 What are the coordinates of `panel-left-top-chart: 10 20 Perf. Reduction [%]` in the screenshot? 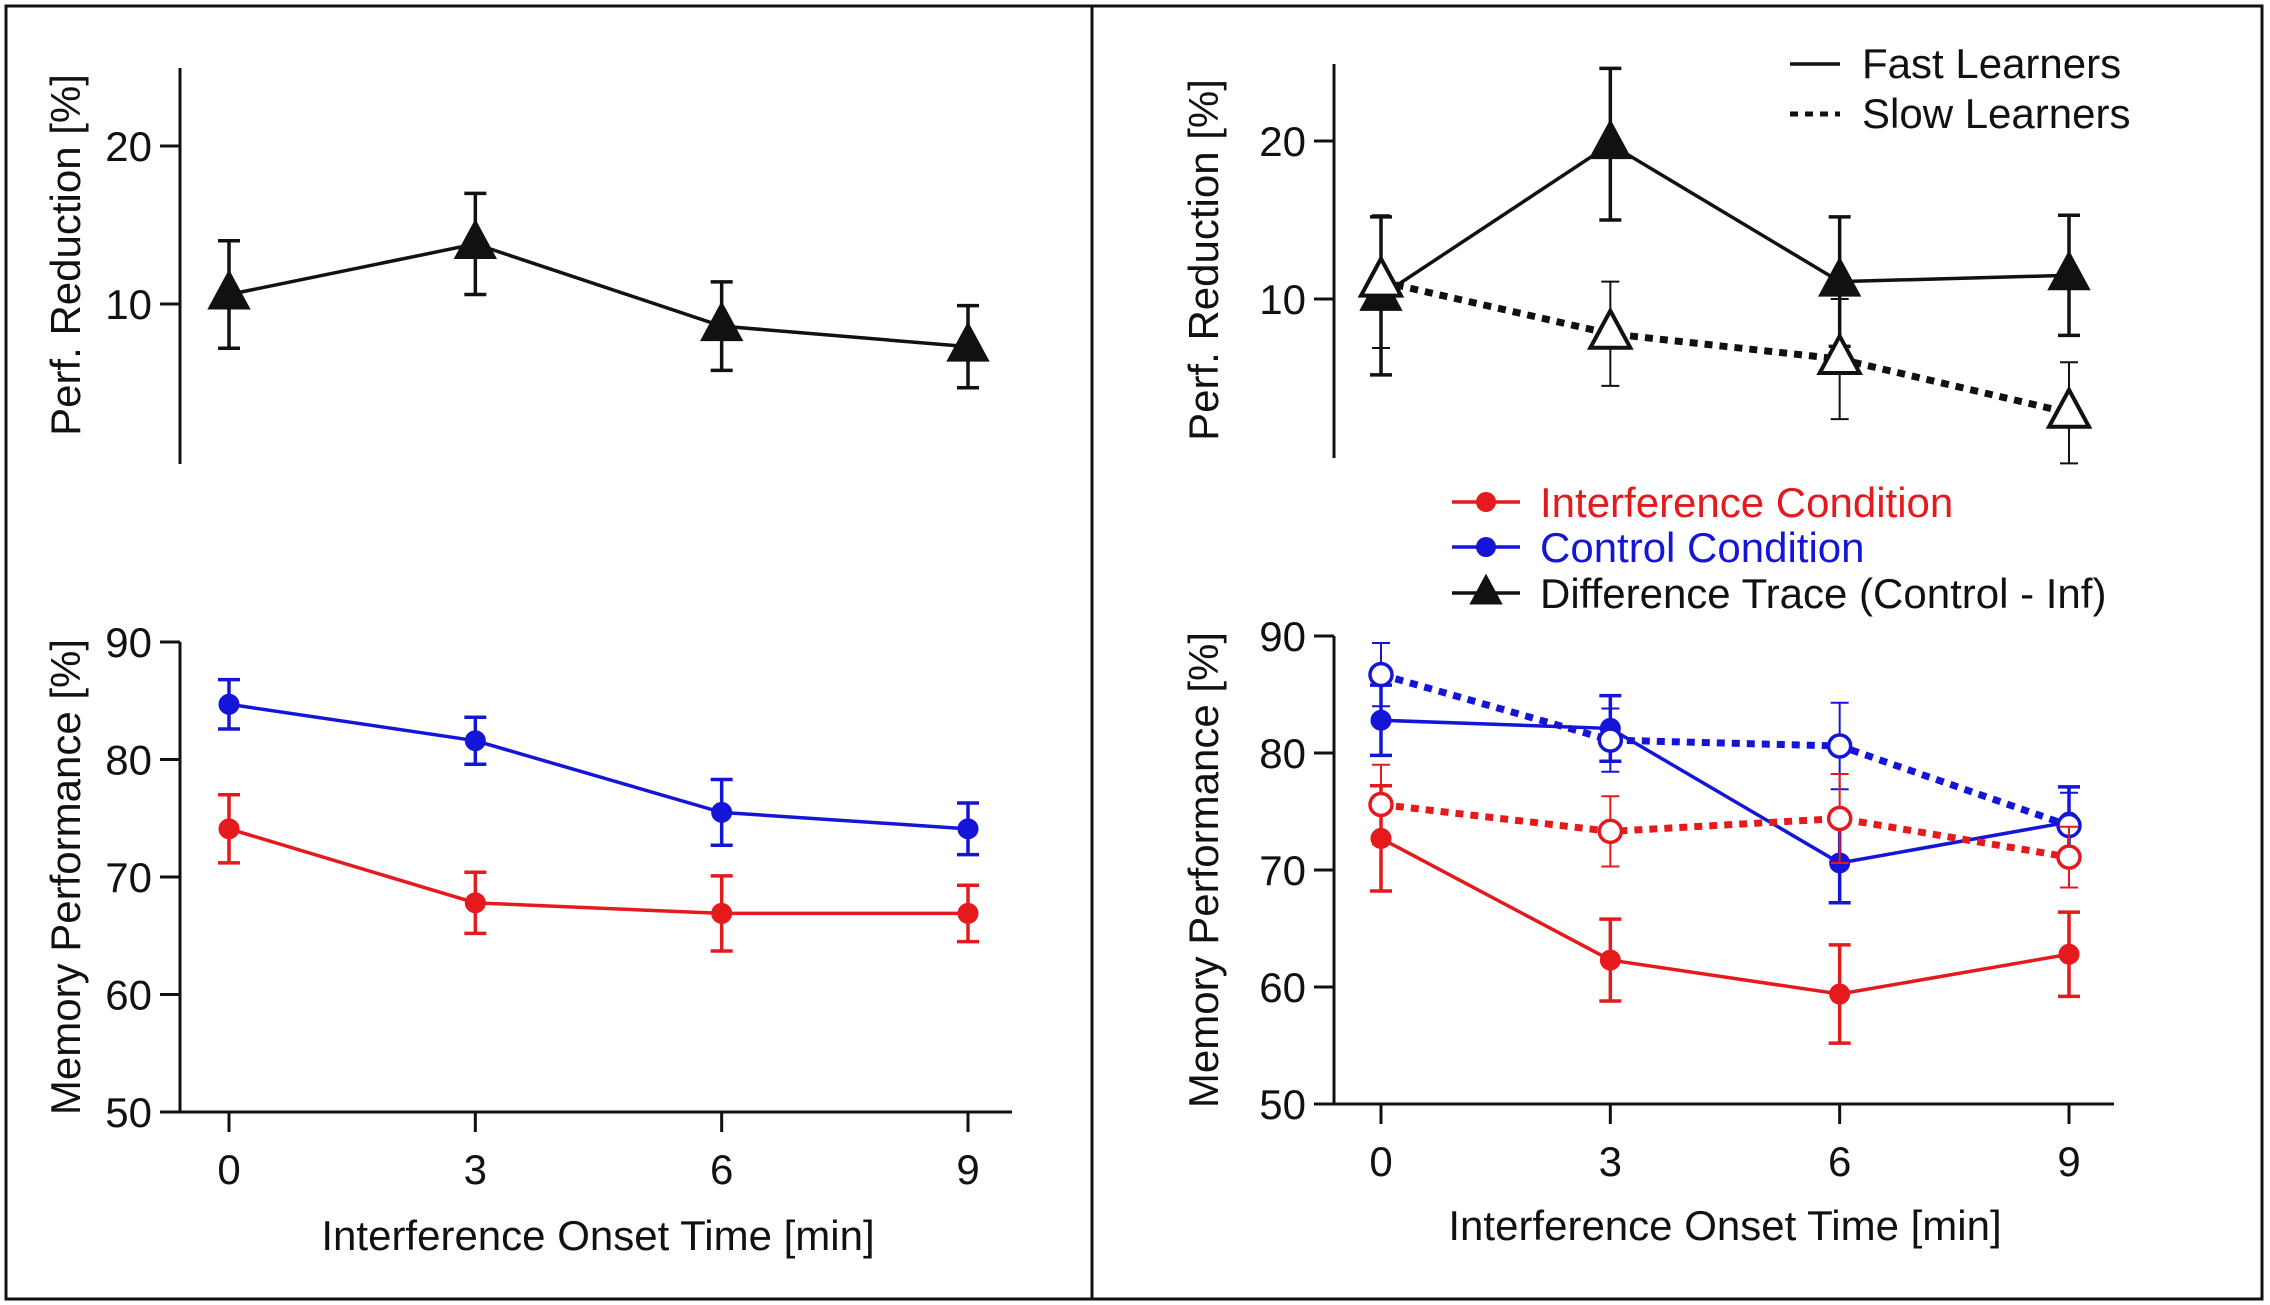 It's located at (516, 266).